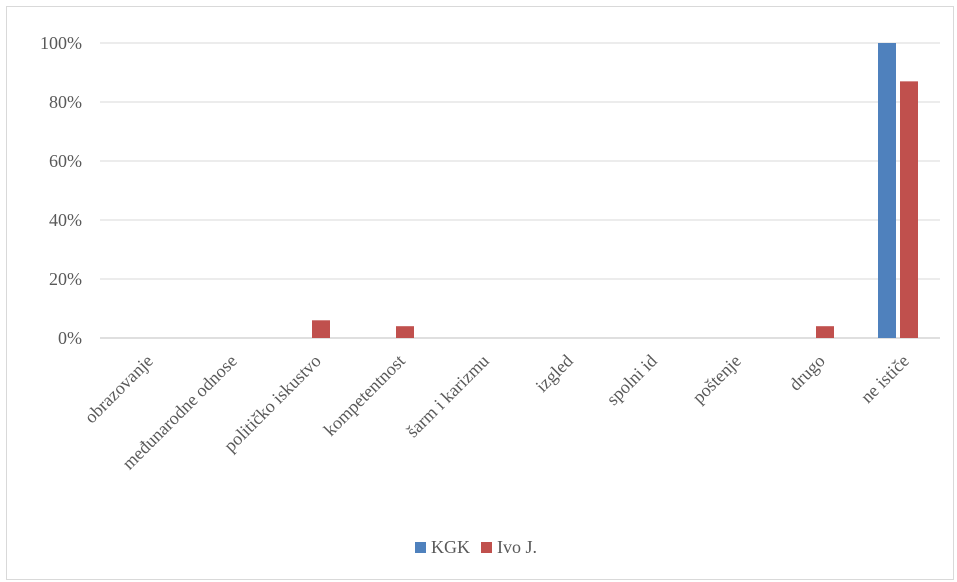 The image size is (957, 582). I want to click on y-tick-label: 40%, so click(65, 220).